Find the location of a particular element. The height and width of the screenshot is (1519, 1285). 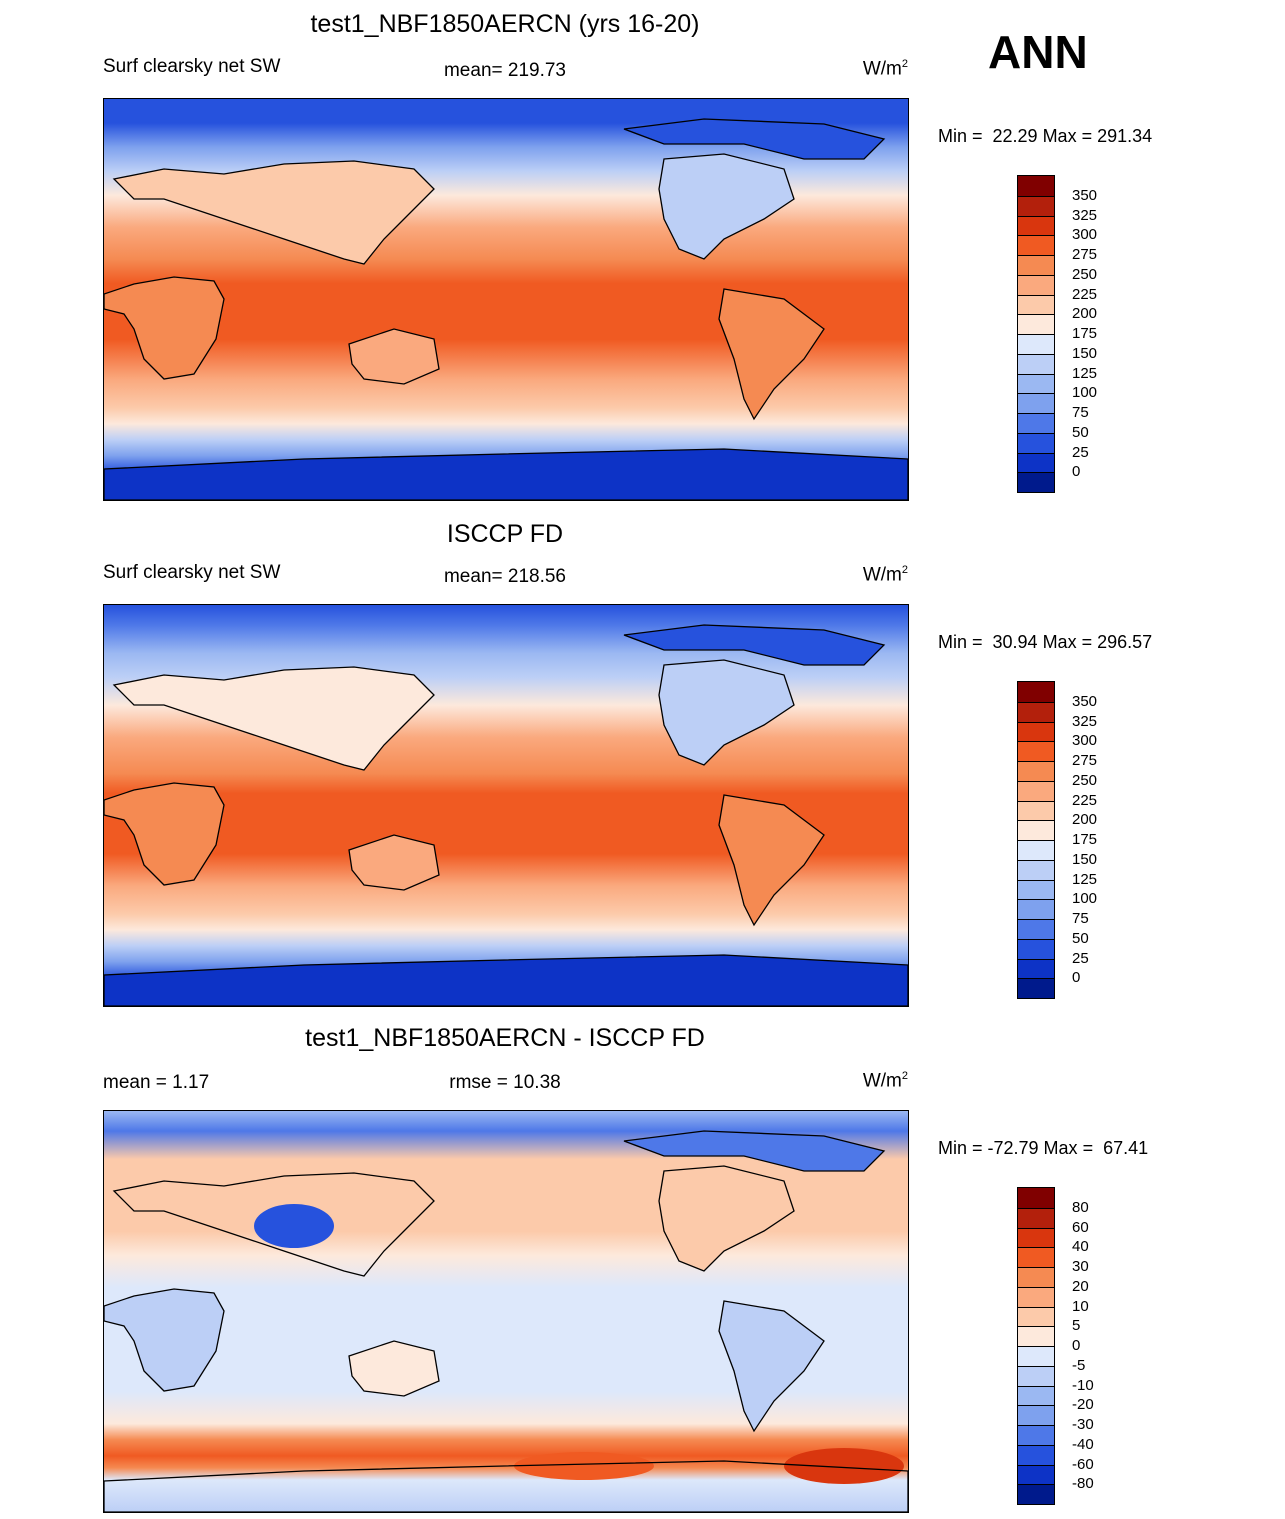

colorbar-tick-label: 350 is located at coordinates (1085, 195).